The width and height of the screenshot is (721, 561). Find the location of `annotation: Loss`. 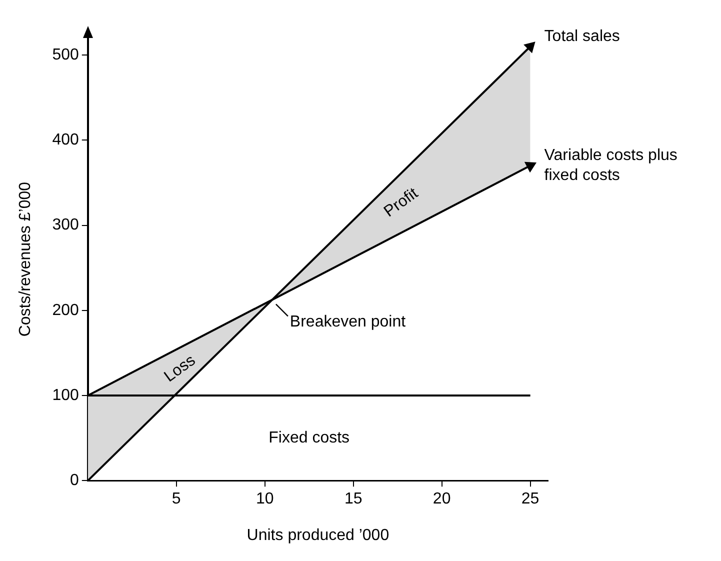

annotation: Loss is located at coordinates (180, 369).